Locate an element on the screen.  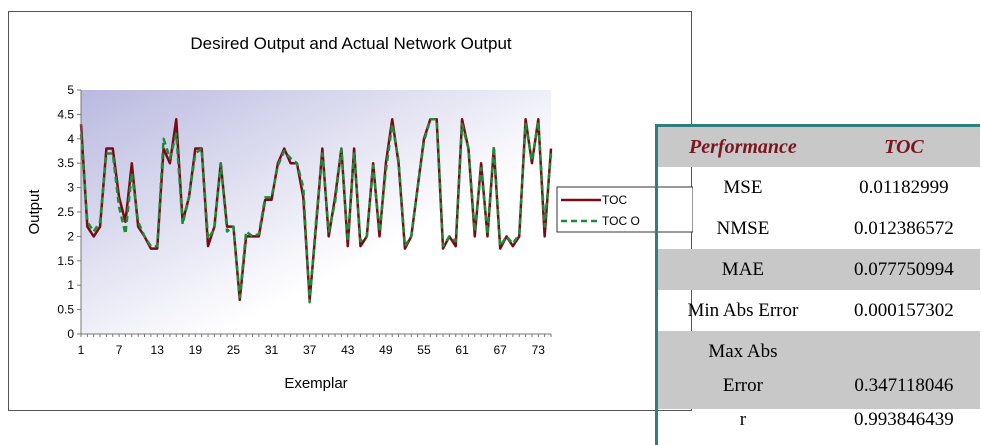
row-value: 0.077750994 is located at coordinates (903, 269).